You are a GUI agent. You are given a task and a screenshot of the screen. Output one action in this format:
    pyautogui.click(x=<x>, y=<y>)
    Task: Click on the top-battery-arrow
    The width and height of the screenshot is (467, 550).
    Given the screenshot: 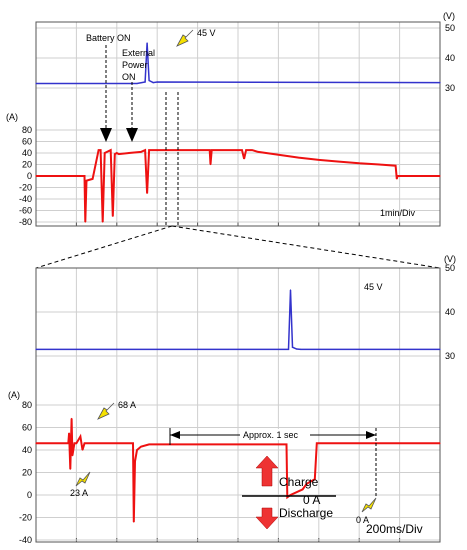 What is the action you would take?
    pyautogui.click(x=106, y=135)
    